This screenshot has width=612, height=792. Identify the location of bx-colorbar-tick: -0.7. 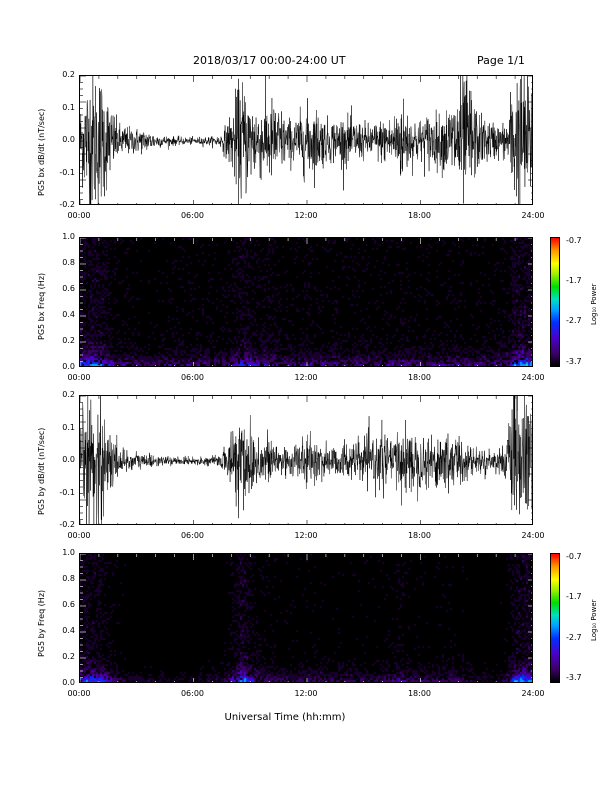
(574, 240).